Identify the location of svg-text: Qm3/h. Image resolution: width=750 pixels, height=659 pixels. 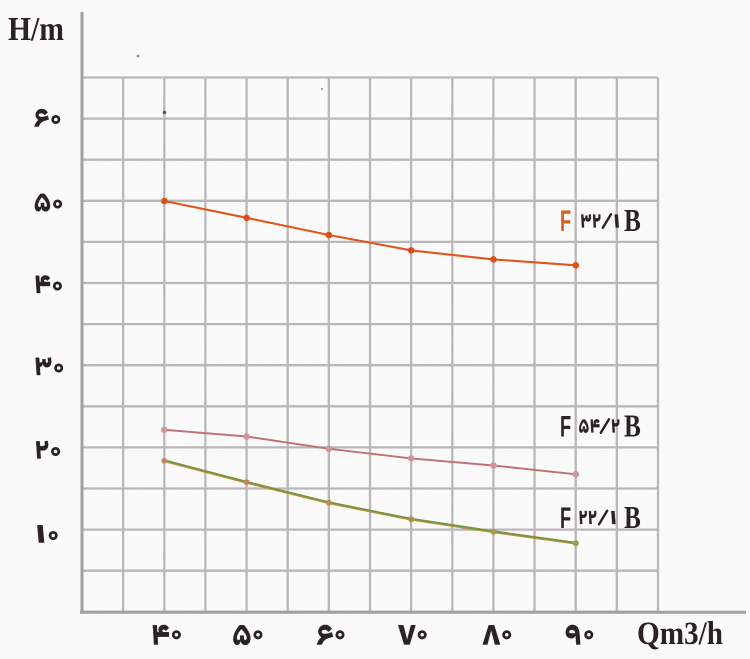
(680, 634).